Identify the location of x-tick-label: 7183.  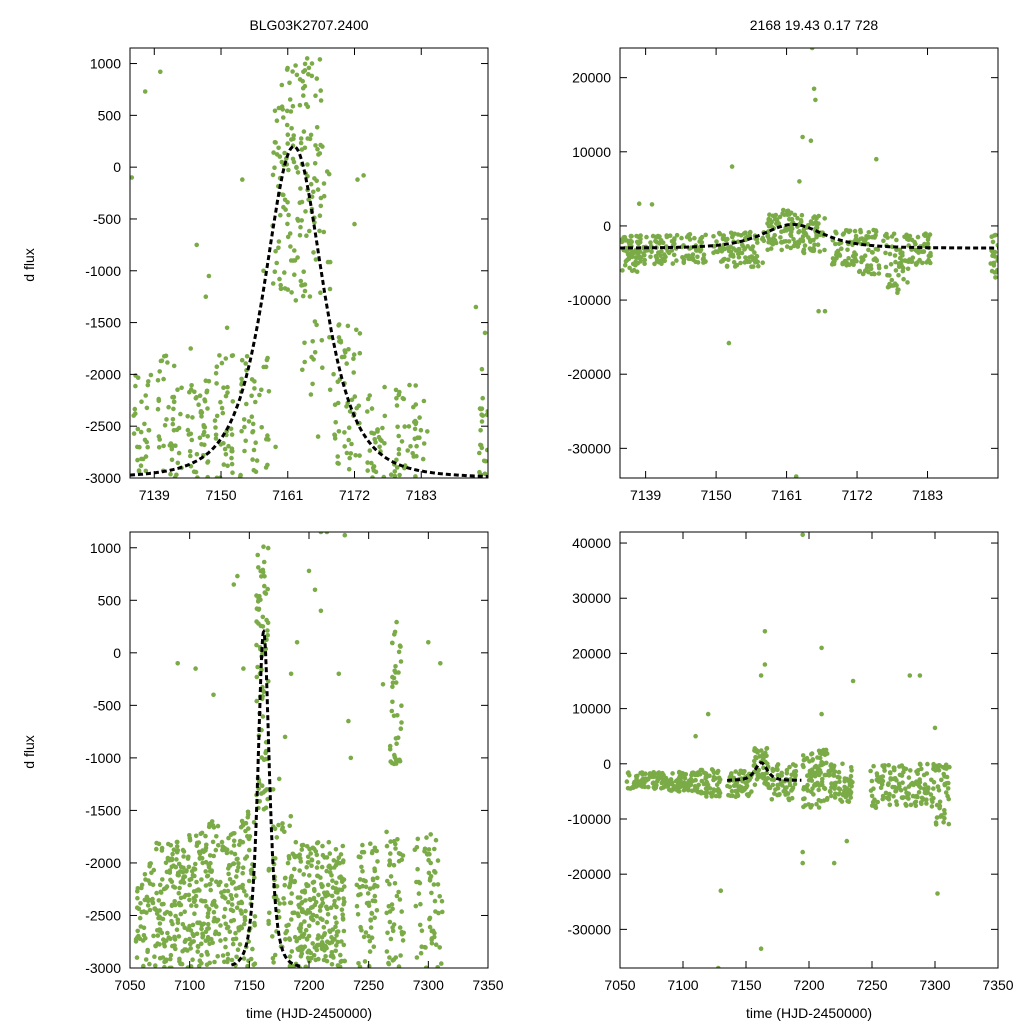
(927, 495).